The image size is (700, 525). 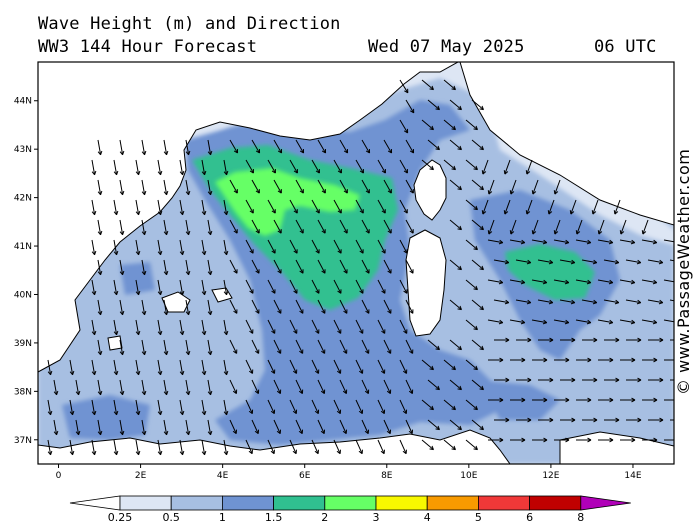 What do you see at coordinates (222, 517) in the screenshot?
I see `legend-tick-label: 1` at bounding box center [222, 517].